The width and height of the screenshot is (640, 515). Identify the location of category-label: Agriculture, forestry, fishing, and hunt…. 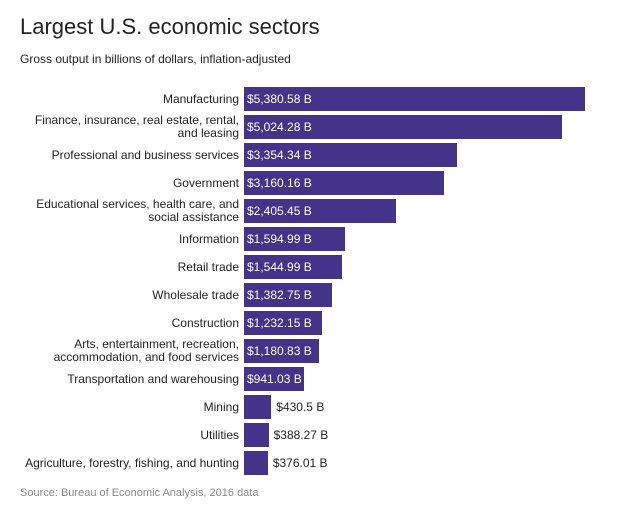
(132, 462).